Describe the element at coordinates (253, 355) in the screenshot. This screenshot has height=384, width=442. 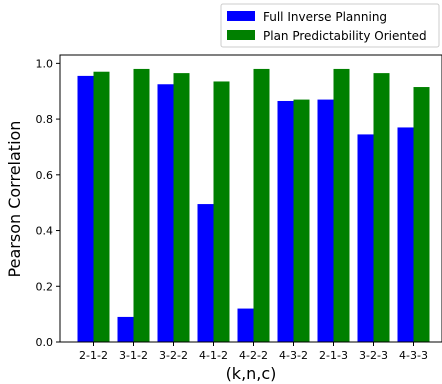
I see `x-tick-label: 4-2-2` at that location.